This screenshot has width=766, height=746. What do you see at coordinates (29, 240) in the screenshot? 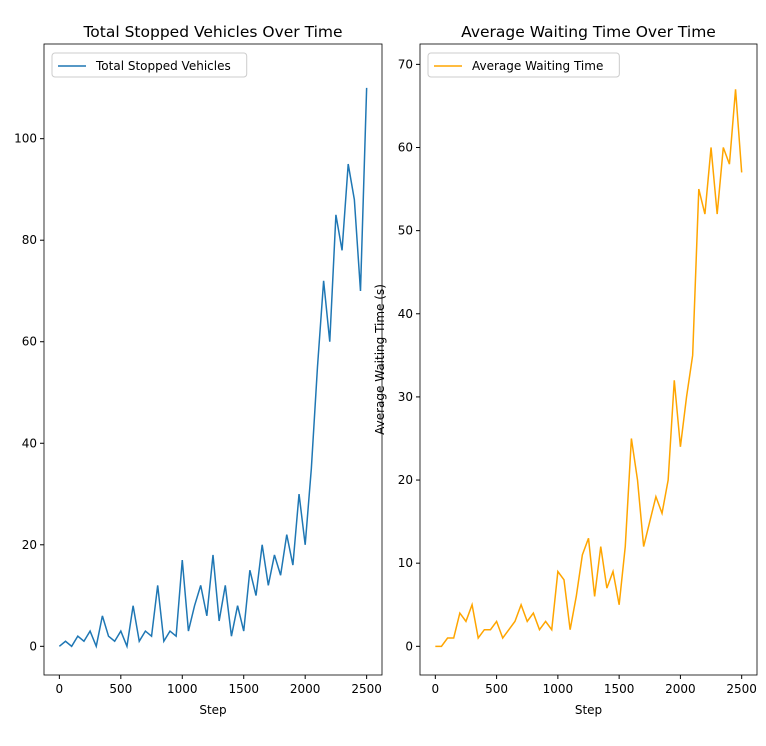
I see `y-tick-label: 80` at bounding box center [29, 240].